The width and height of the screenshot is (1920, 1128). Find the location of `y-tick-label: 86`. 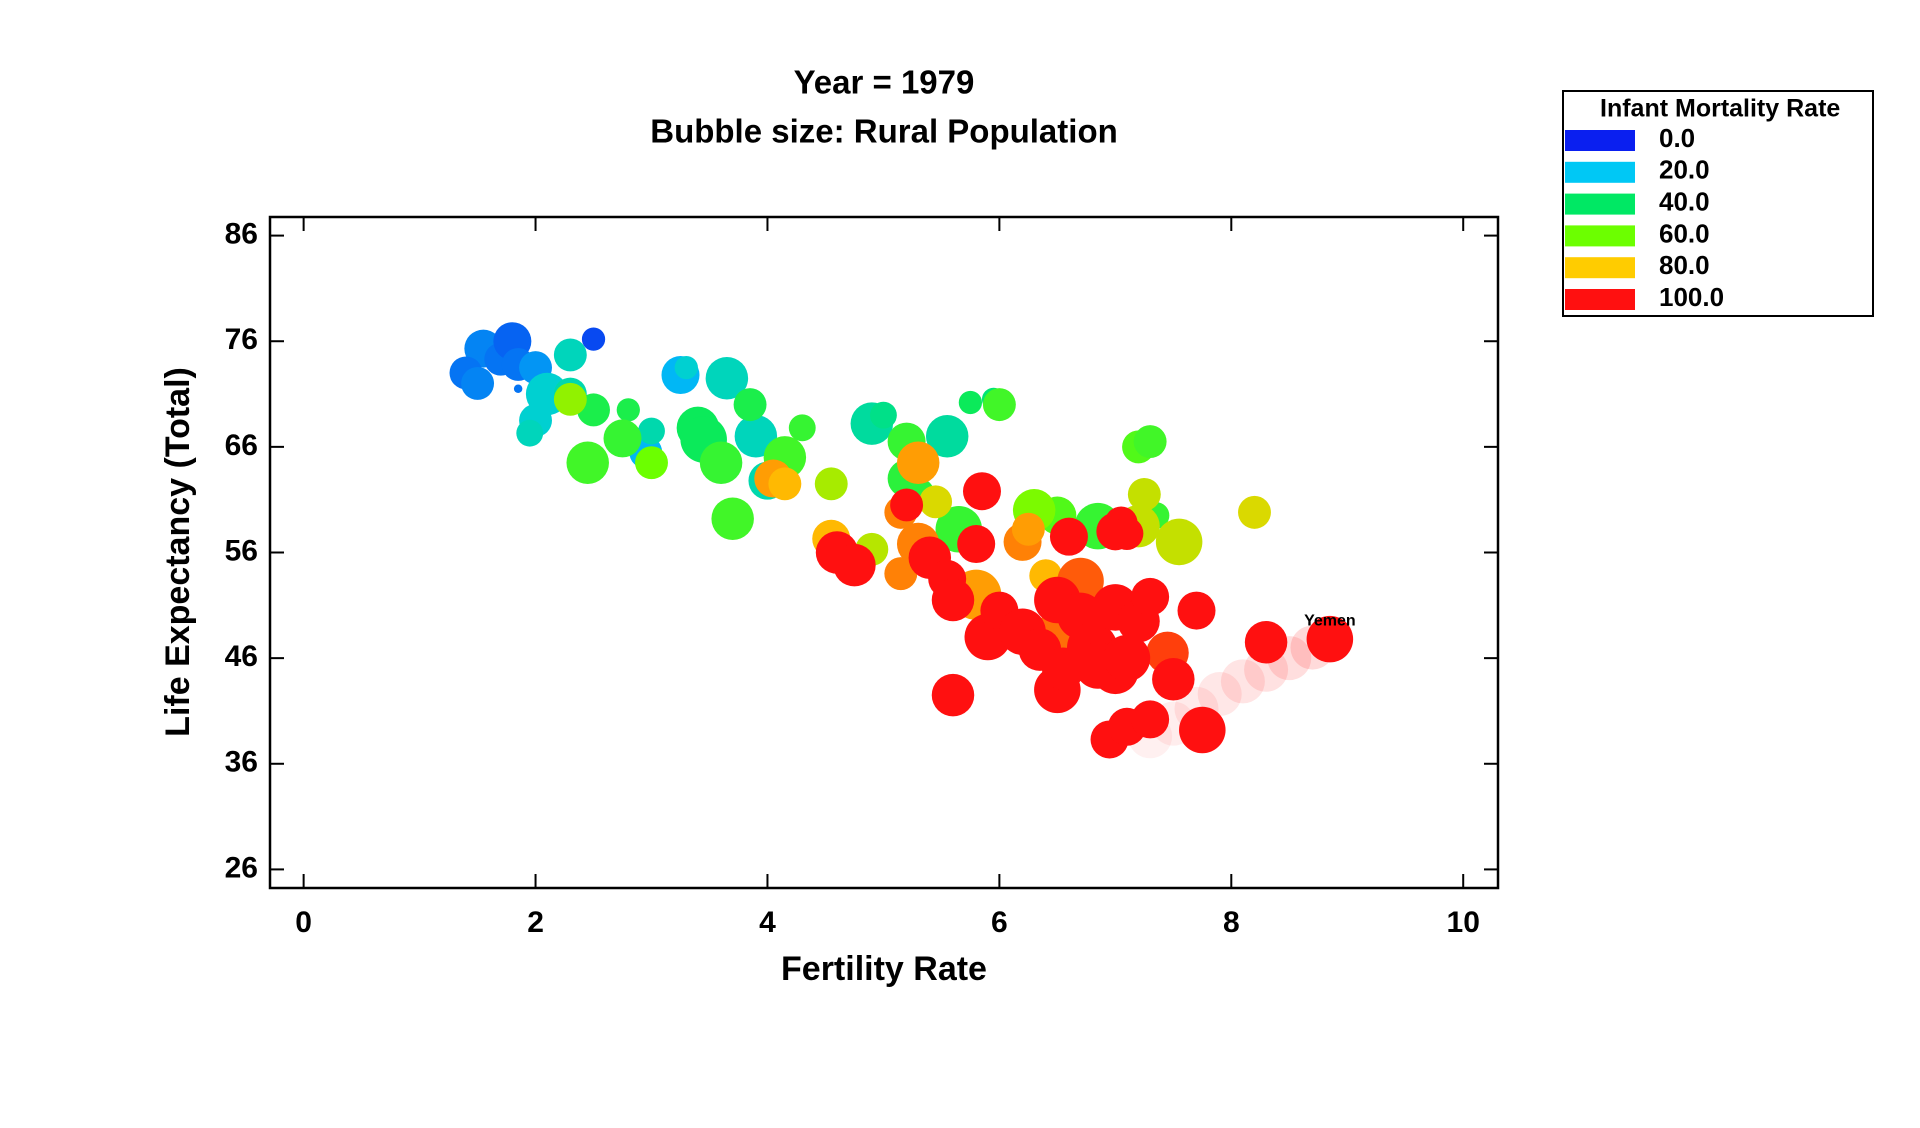

y-tick-label: 86 is located at coordinates (241, 234).